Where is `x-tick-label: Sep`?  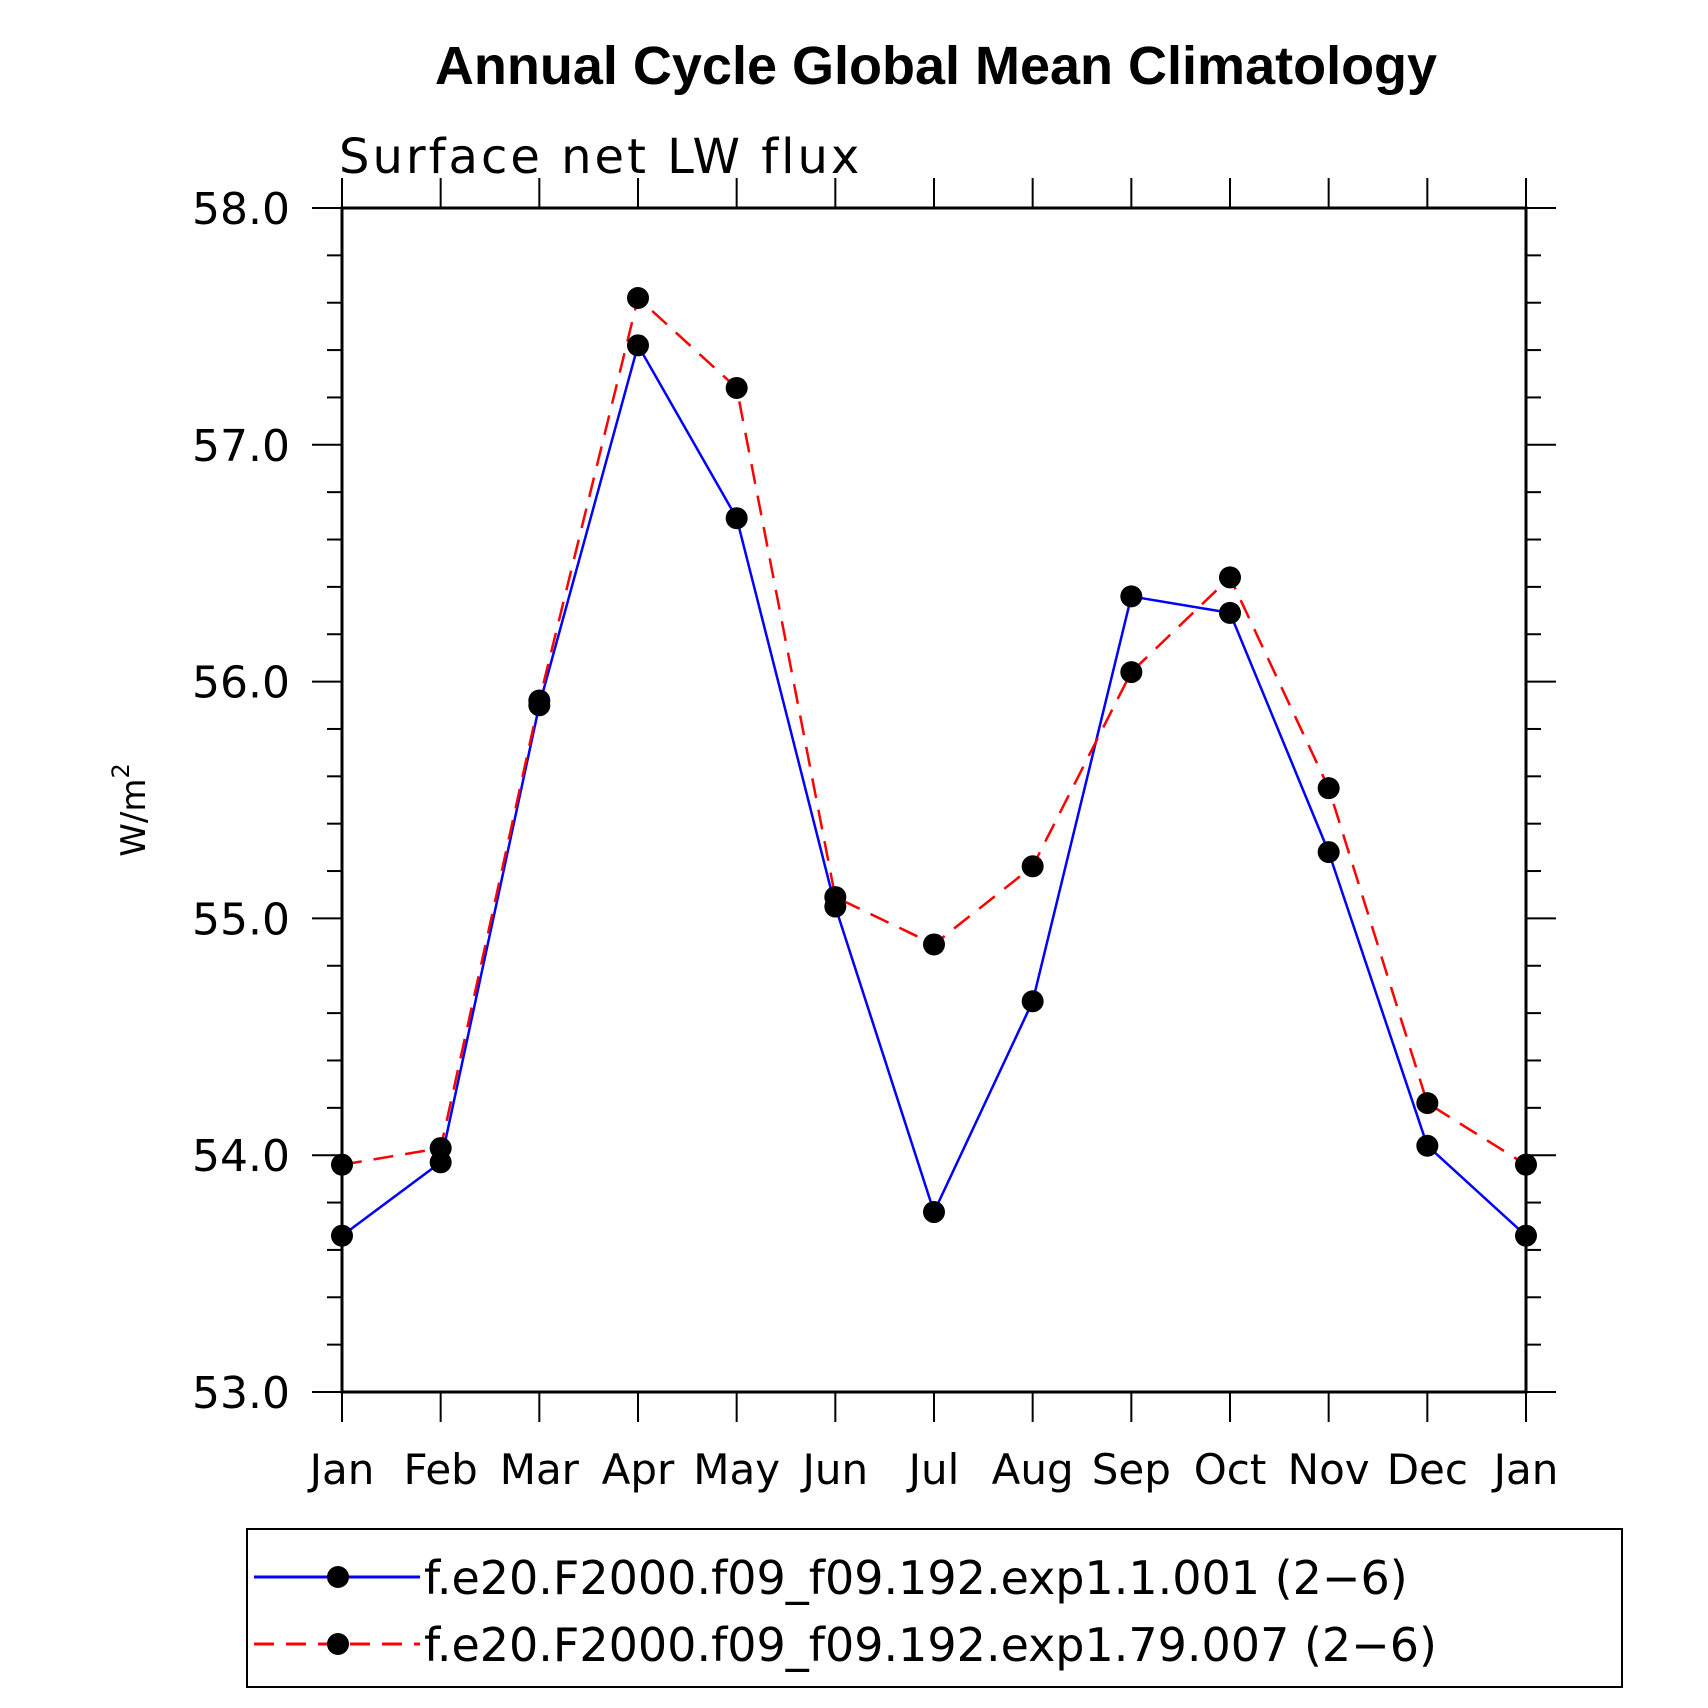
x-tick-label: Sep is located at coordinates (1131, 1469).